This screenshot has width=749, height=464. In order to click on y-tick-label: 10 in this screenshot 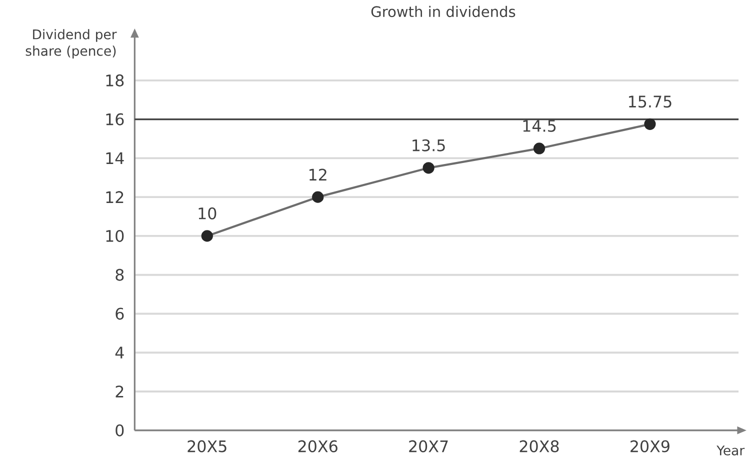, I will do `click(115, 236)`.